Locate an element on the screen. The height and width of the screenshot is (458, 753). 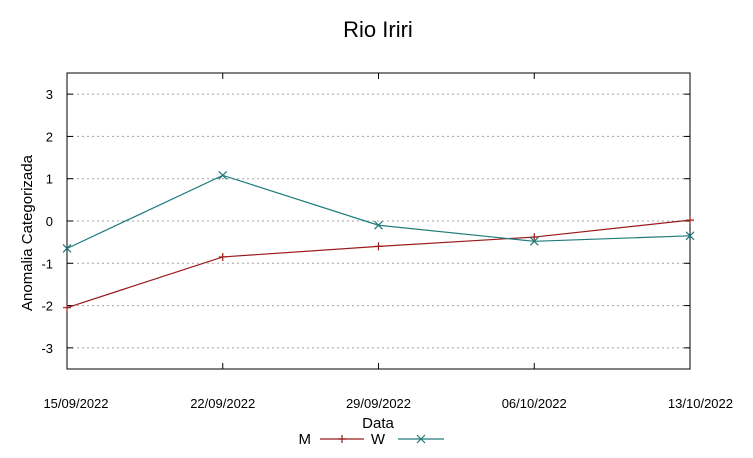
y-tick-label: -1 is located at coordinates (47, 263).